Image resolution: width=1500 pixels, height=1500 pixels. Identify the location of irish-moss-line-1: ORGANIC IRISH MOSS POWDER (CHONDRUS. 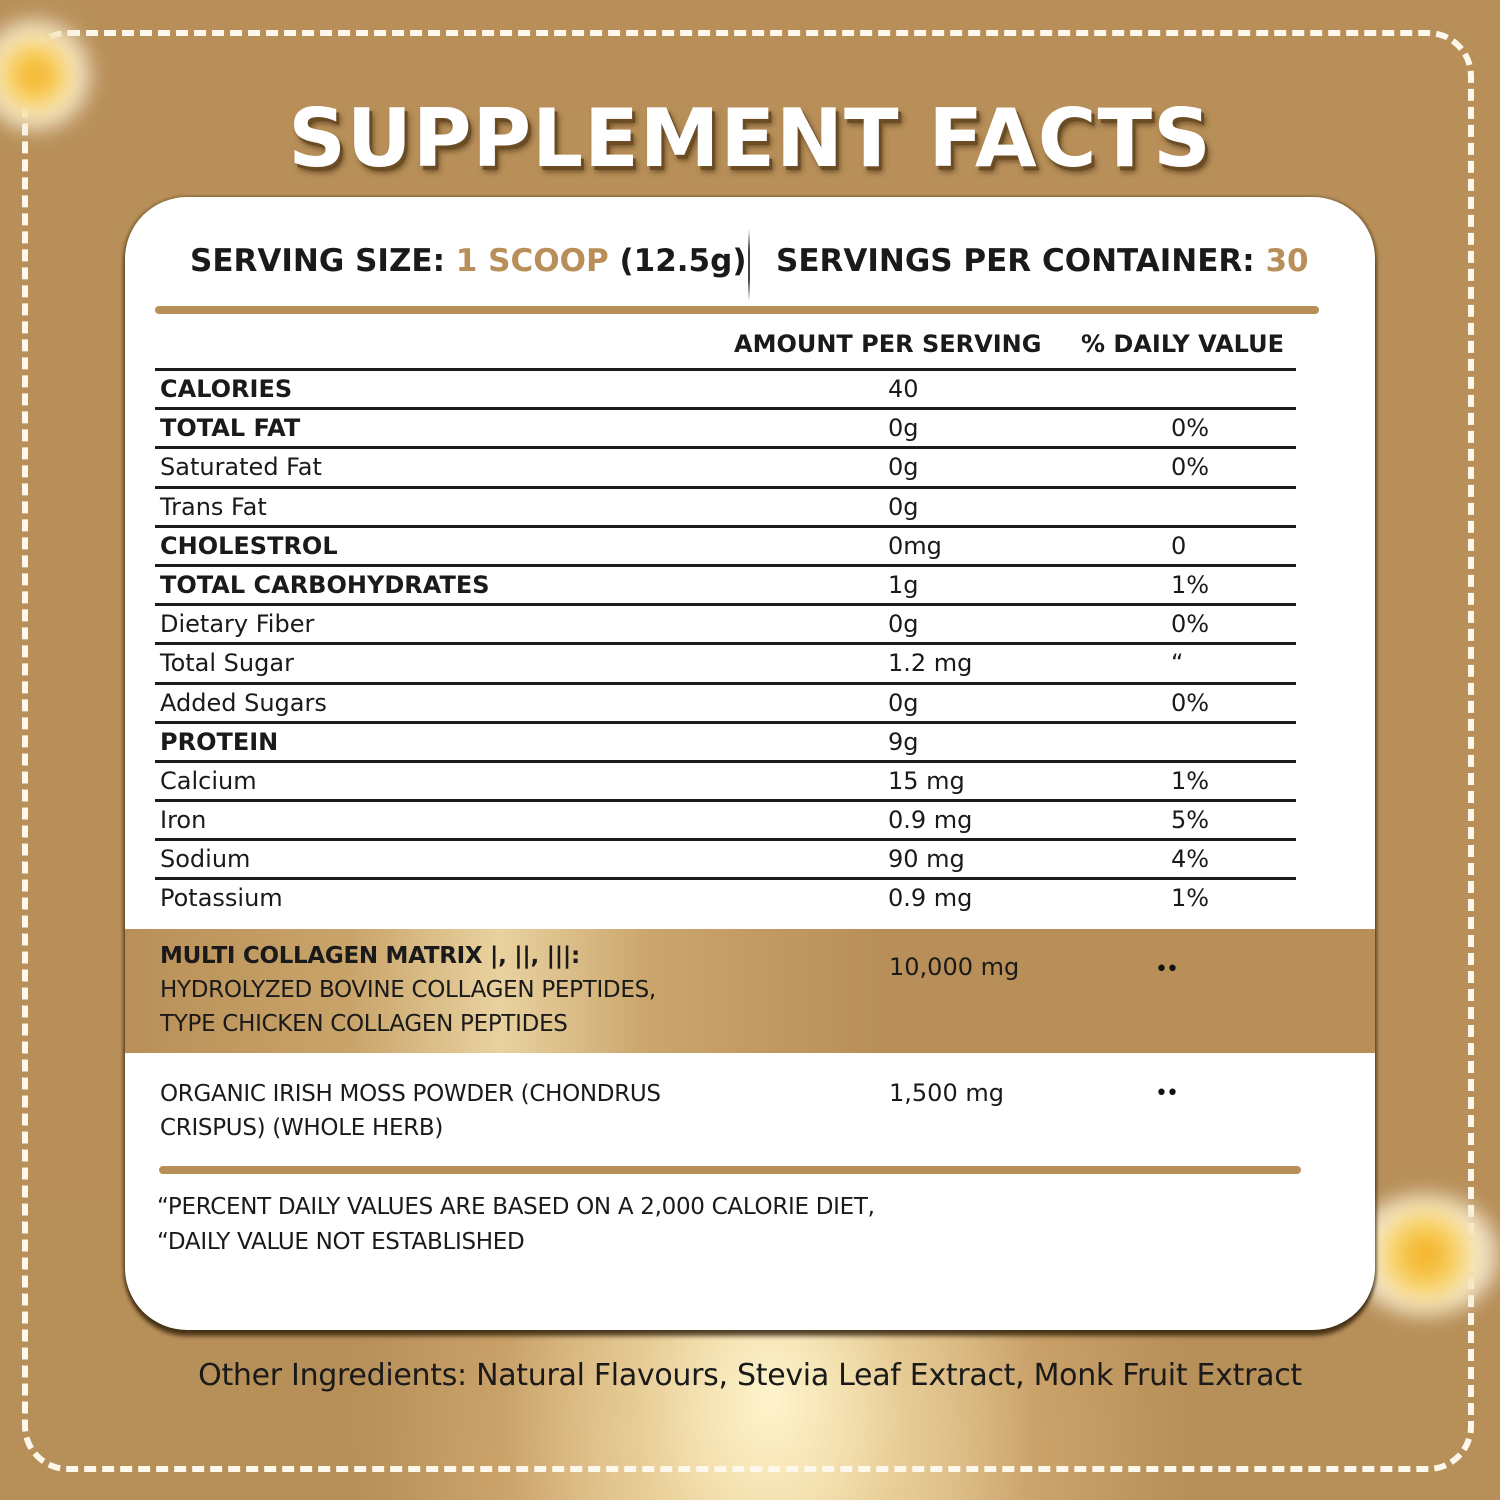
(410, 1094).